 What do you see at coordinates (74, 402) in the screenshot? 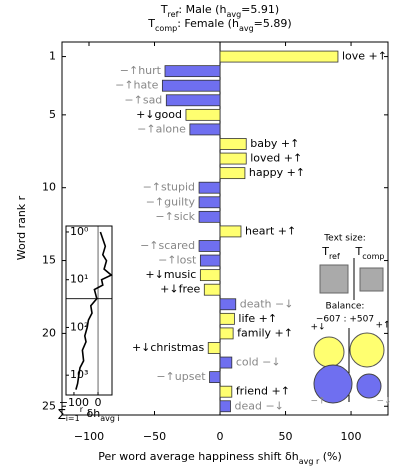
I see `inset-x-tick-label: −100` at bounding box center [74, 402].